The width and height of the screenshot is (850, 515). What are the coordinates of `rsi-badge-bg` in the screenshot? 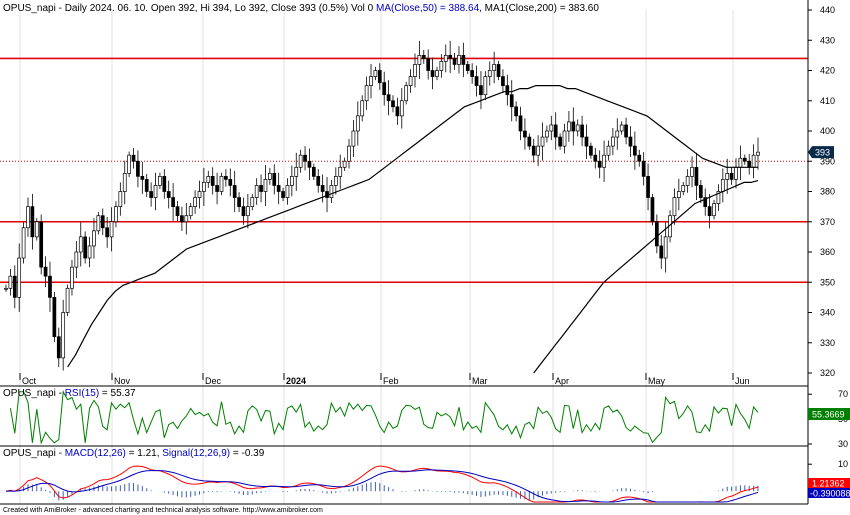 It's located at (829, 414).